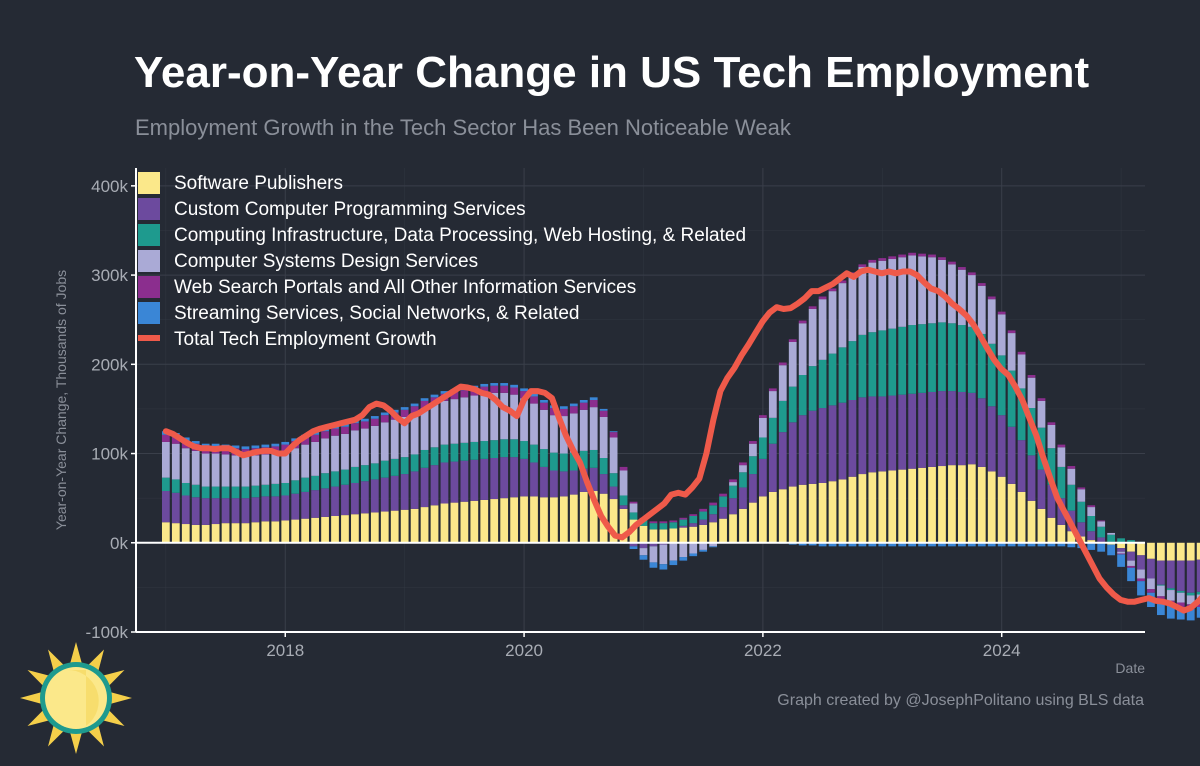  I want to click on legend-label-total: Total Tech Employment Growth, so click(305, 339).